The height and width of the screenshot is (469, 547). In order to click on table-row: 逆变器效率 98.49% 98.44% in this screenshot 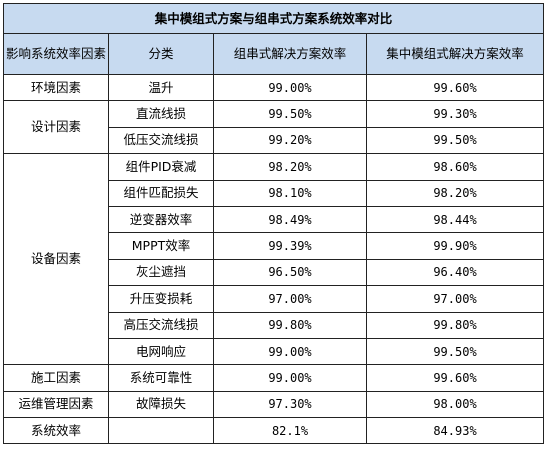, I will do `click(274, 219)`.